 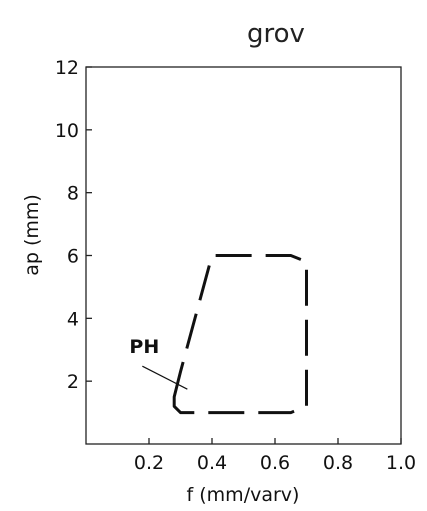 What do you see at coordinates (401, 463) in the screenshot?
I see `x-tick-label: 1.0` at bounding box center [401, 463].